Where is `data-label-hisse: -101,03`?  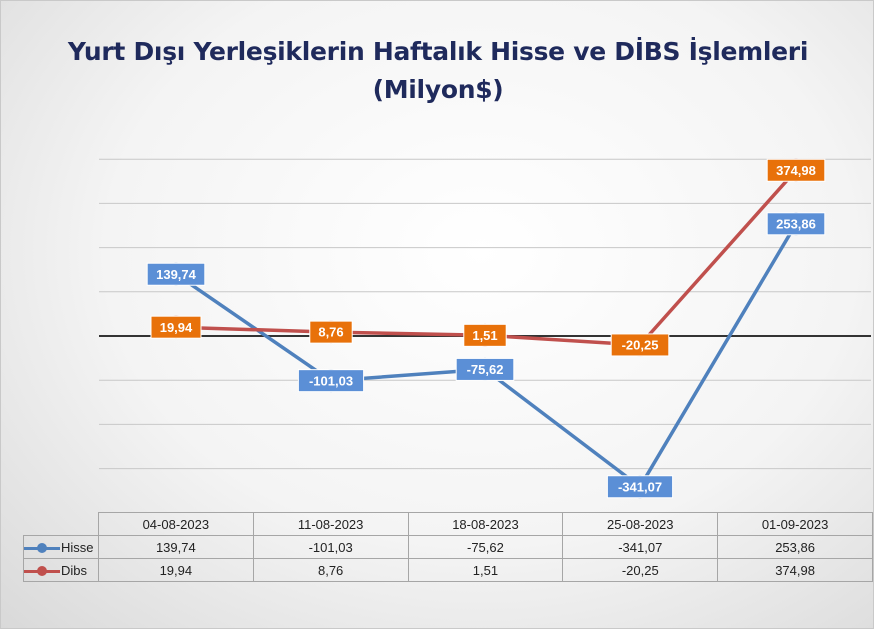 data-label-hisse: -101,03 is located at coordinates (331, 381).